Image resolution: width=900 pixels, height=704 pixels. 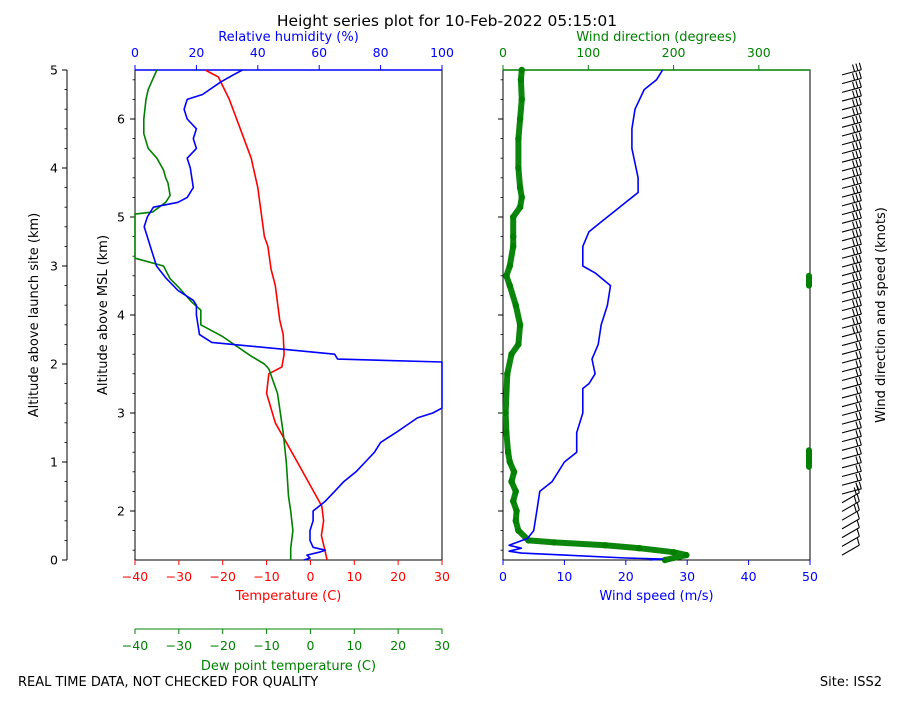 What do you see at coordinates (749, 576) in the screenshot?
I see `speed-tick-label: 40` at bounding box center [749, 576].